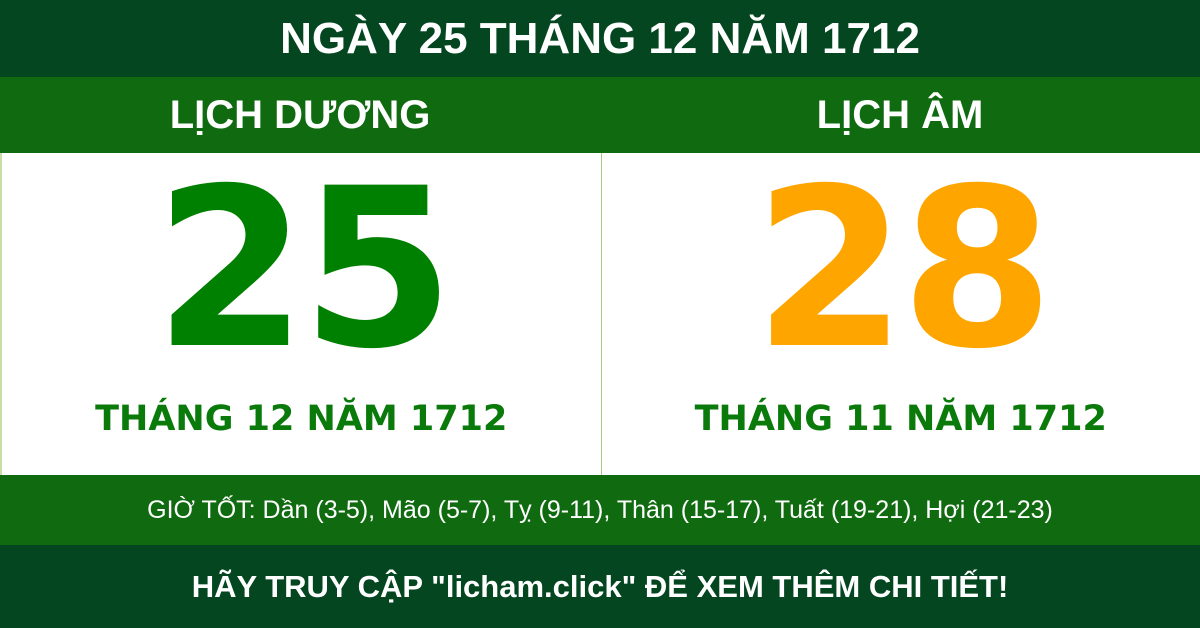  I want to click on solar-day: 25, so click(304, 269).